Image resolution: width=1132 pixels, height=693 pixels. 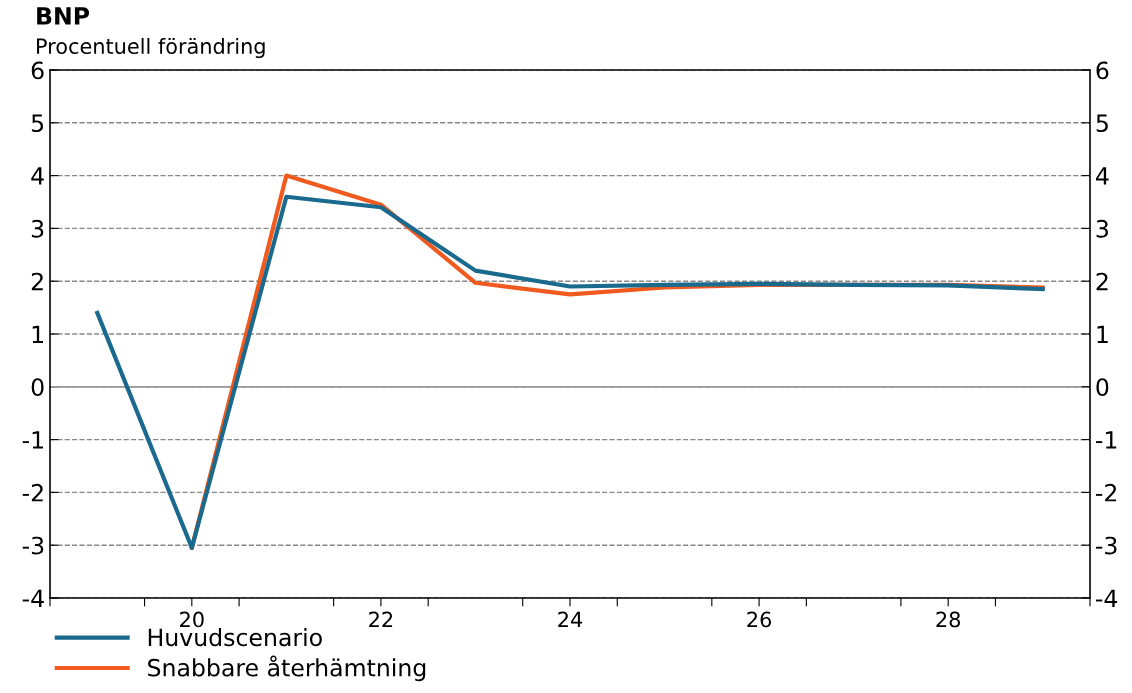 What do you see at coordinates (235, 637) in the screenshot?
I see `legend-label: Huvudscenario` at bounding box center [235, 637].